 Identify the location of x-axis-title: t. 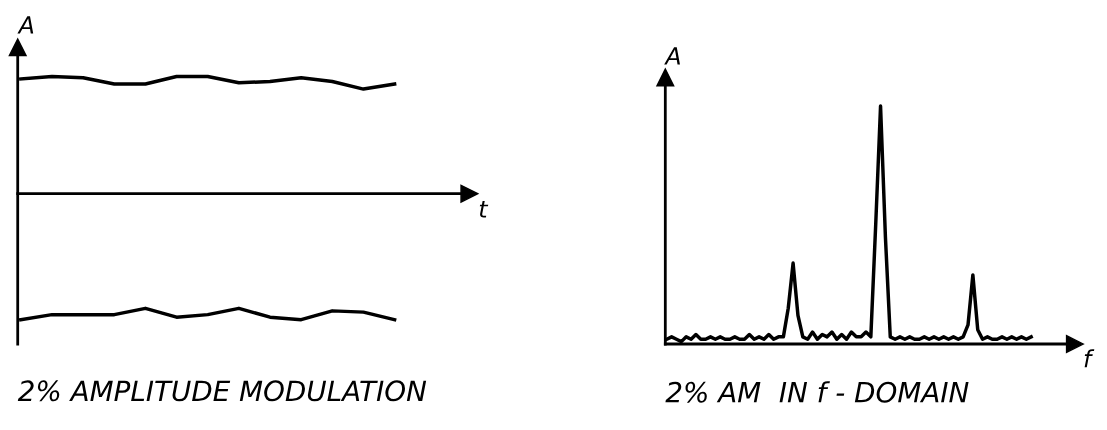
(484, 209).